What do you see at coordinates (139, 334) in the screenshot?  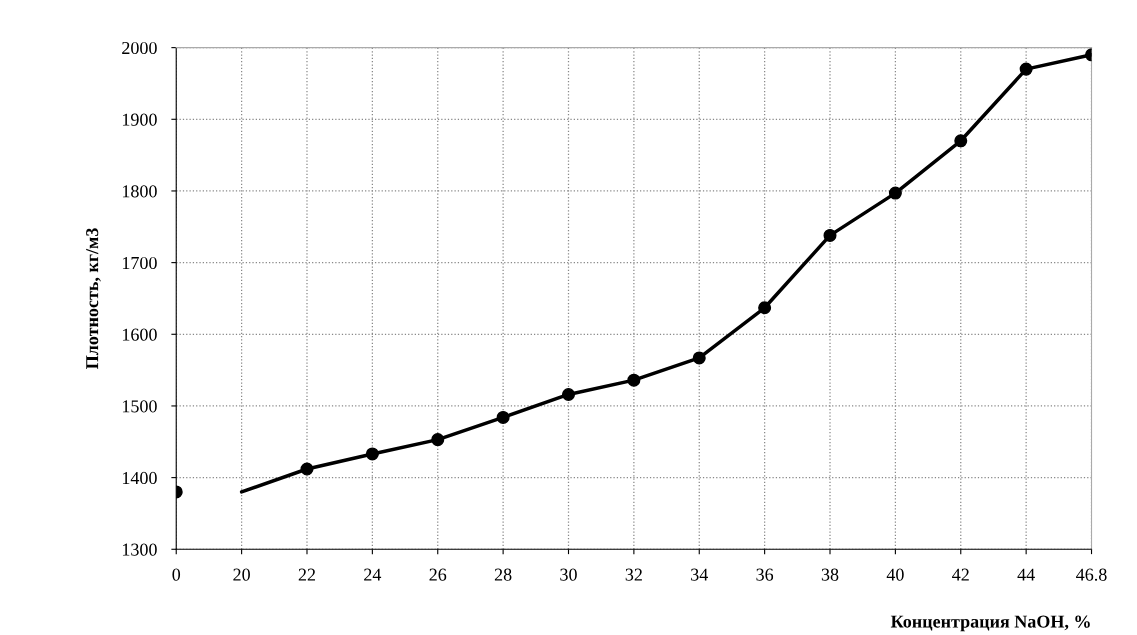 I see `y-tick-label: 1600` at bounding box center [139, 334].